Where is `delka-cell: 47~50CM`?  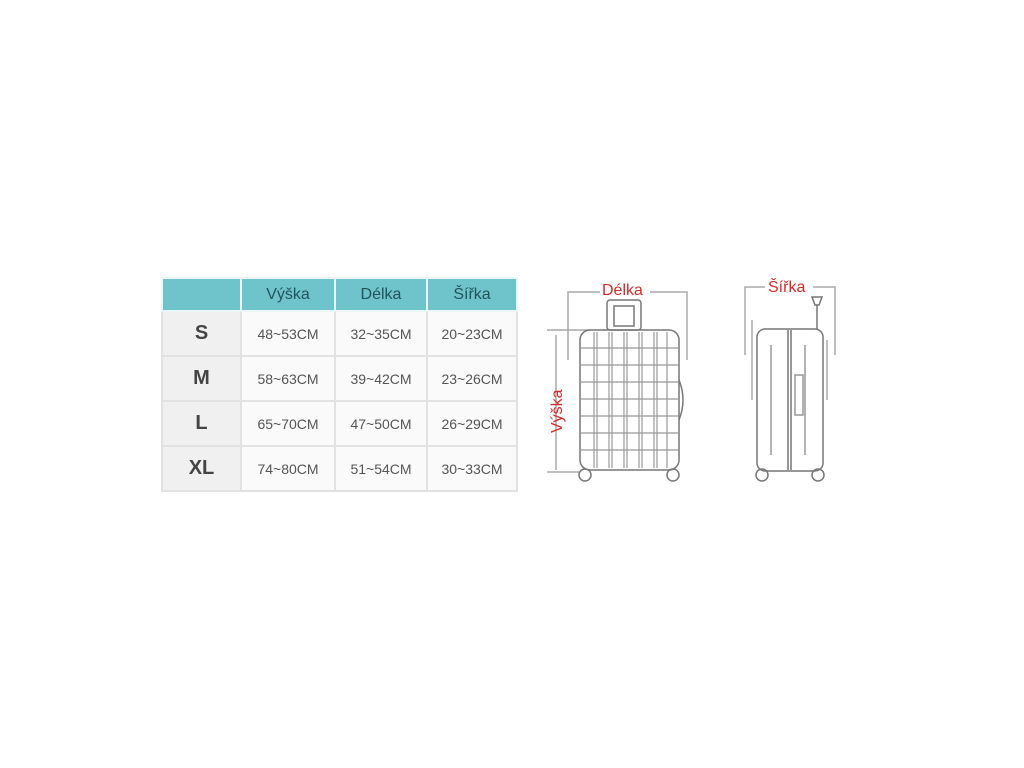 delka-cell: 47~50CM is located at coordinates (381, 423).